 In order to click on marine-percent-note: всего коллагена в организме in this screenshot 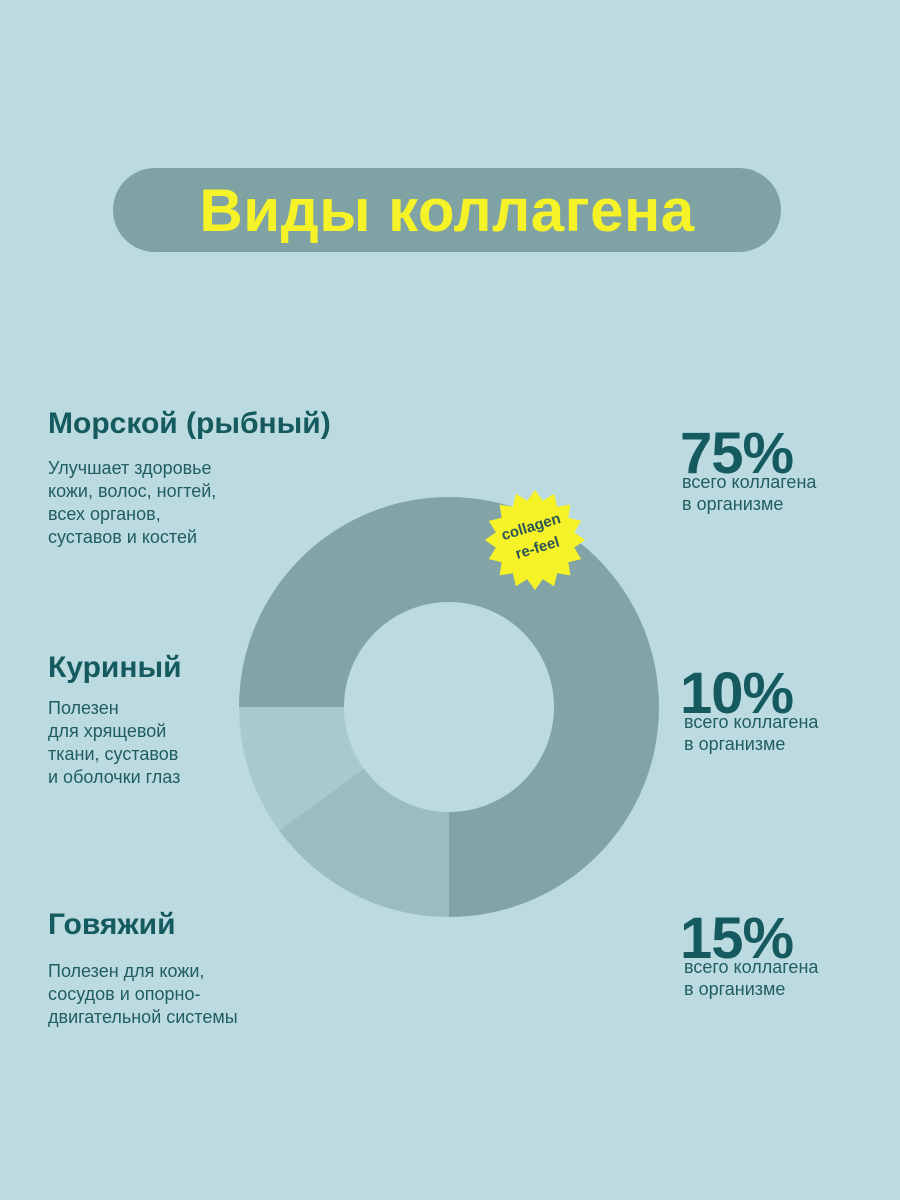, I will do `click(749, 493)`.